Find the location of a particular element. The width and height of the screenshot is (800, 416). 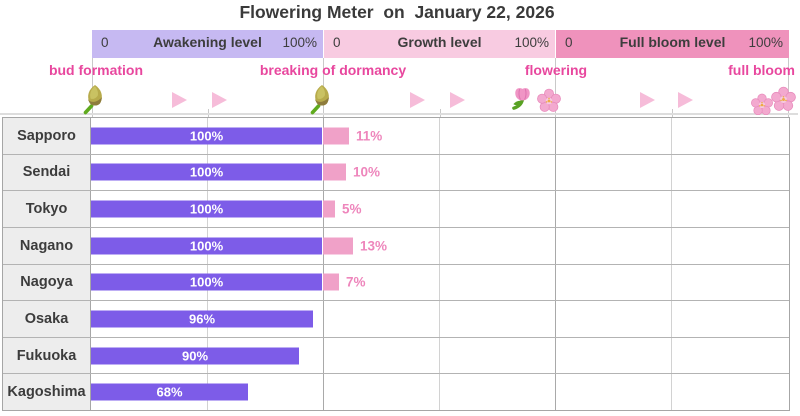

chart-cell: 90% is located at coordinates (440, 355).